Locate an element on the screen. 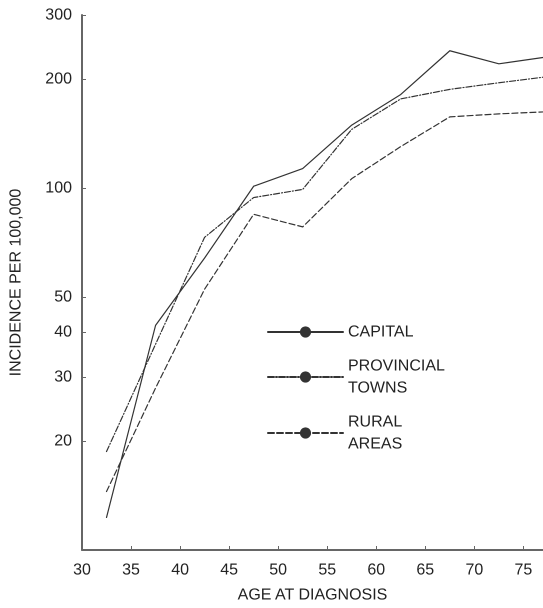  x-tick-label: 65 is located at coordinates (425, 570).